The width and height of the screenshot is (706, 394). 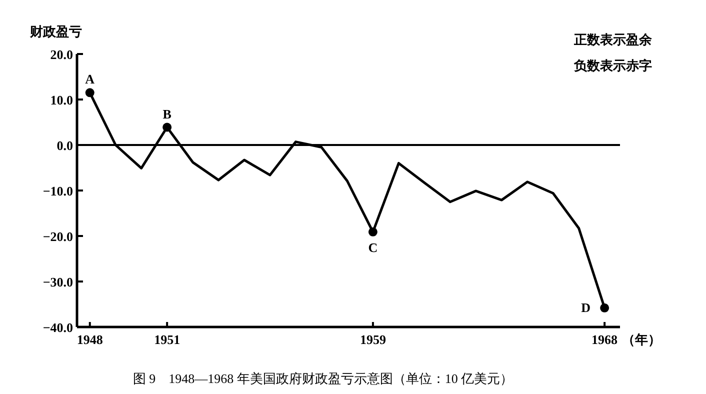 I want to click on note: 负数表示赤字, so click(x=613, y=65).